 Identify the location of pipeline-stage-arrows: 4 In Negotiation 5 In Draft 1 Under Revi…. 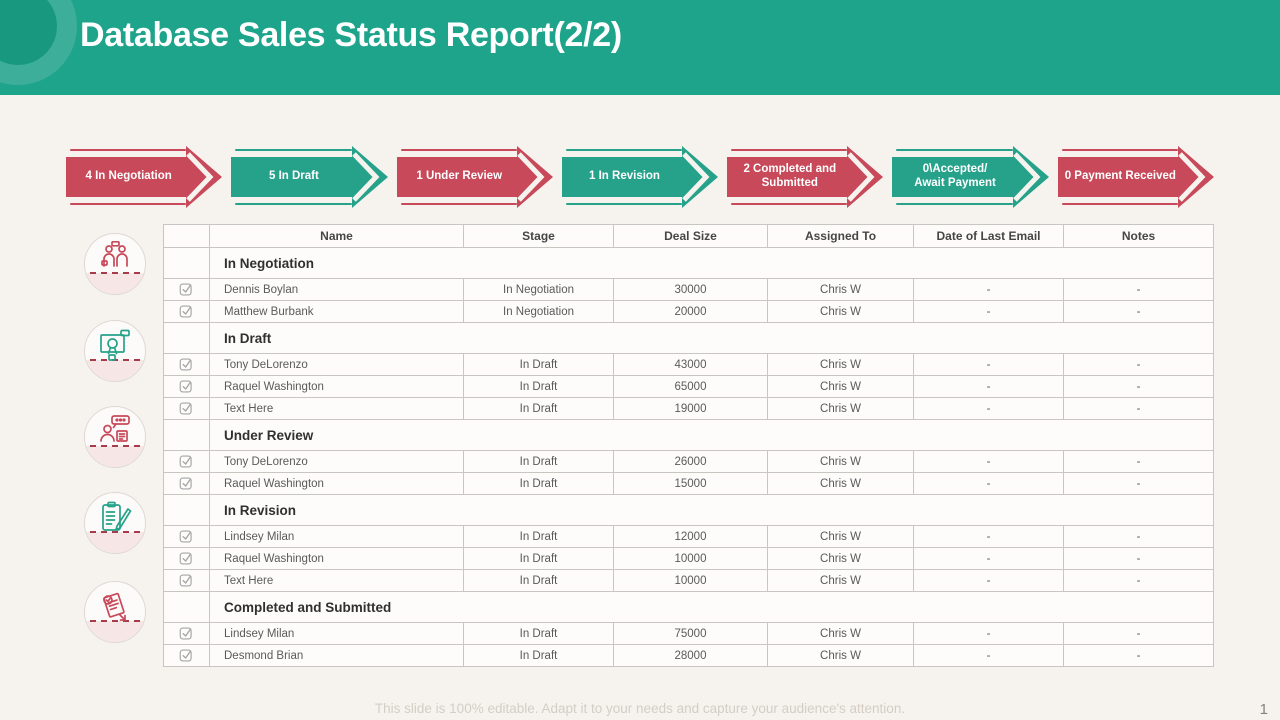
(640, 177).